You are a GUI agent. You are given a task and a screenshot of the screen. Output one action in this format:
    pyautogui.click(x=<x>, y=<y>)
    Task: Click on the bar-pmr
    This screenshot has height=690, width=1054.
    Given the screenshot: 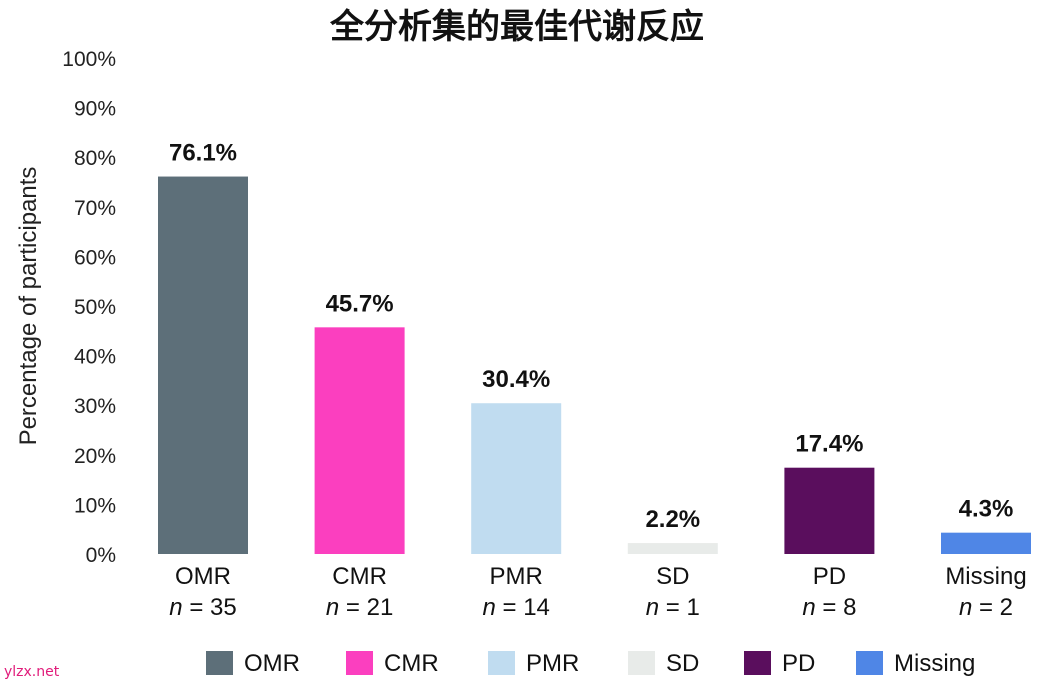 What is the action you would take?
    pyautogui.click(x=516, y=478)
    